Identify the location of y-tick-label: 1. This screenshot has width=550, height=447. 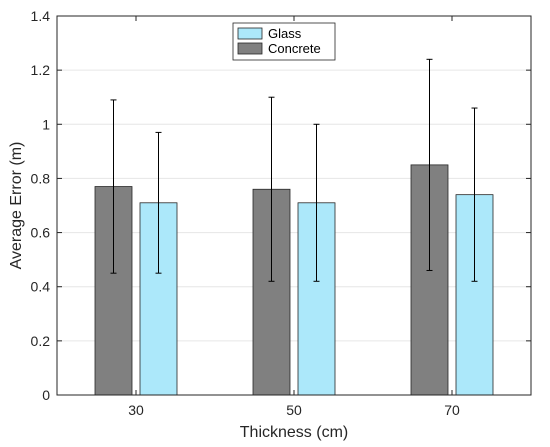
(46, 124).